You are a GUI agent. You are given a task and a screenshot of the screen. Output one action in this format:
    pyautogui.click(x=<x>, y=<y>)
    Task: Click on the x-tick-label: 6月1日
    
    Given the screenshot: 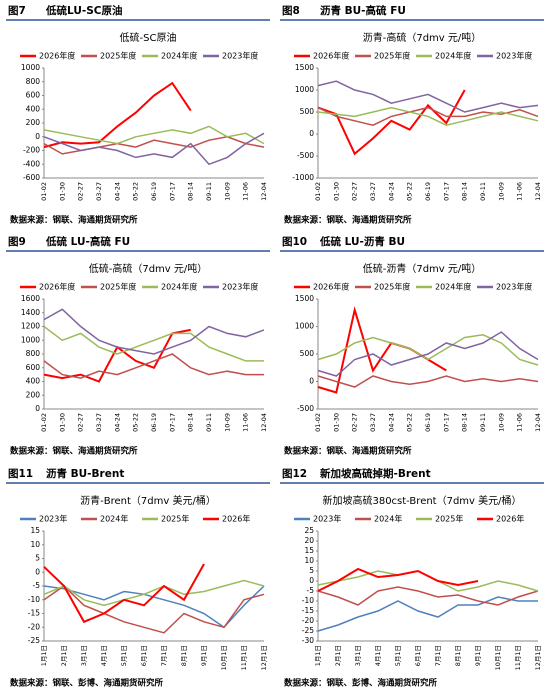 What is the action you would take?
    pyautogui.click(x=418, y=655)
    